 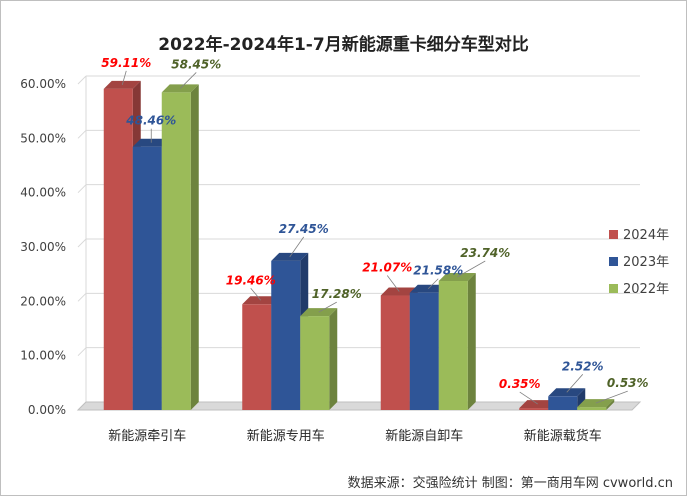 I want to click on data-label: 19.46%, so click(x=251, y=280).